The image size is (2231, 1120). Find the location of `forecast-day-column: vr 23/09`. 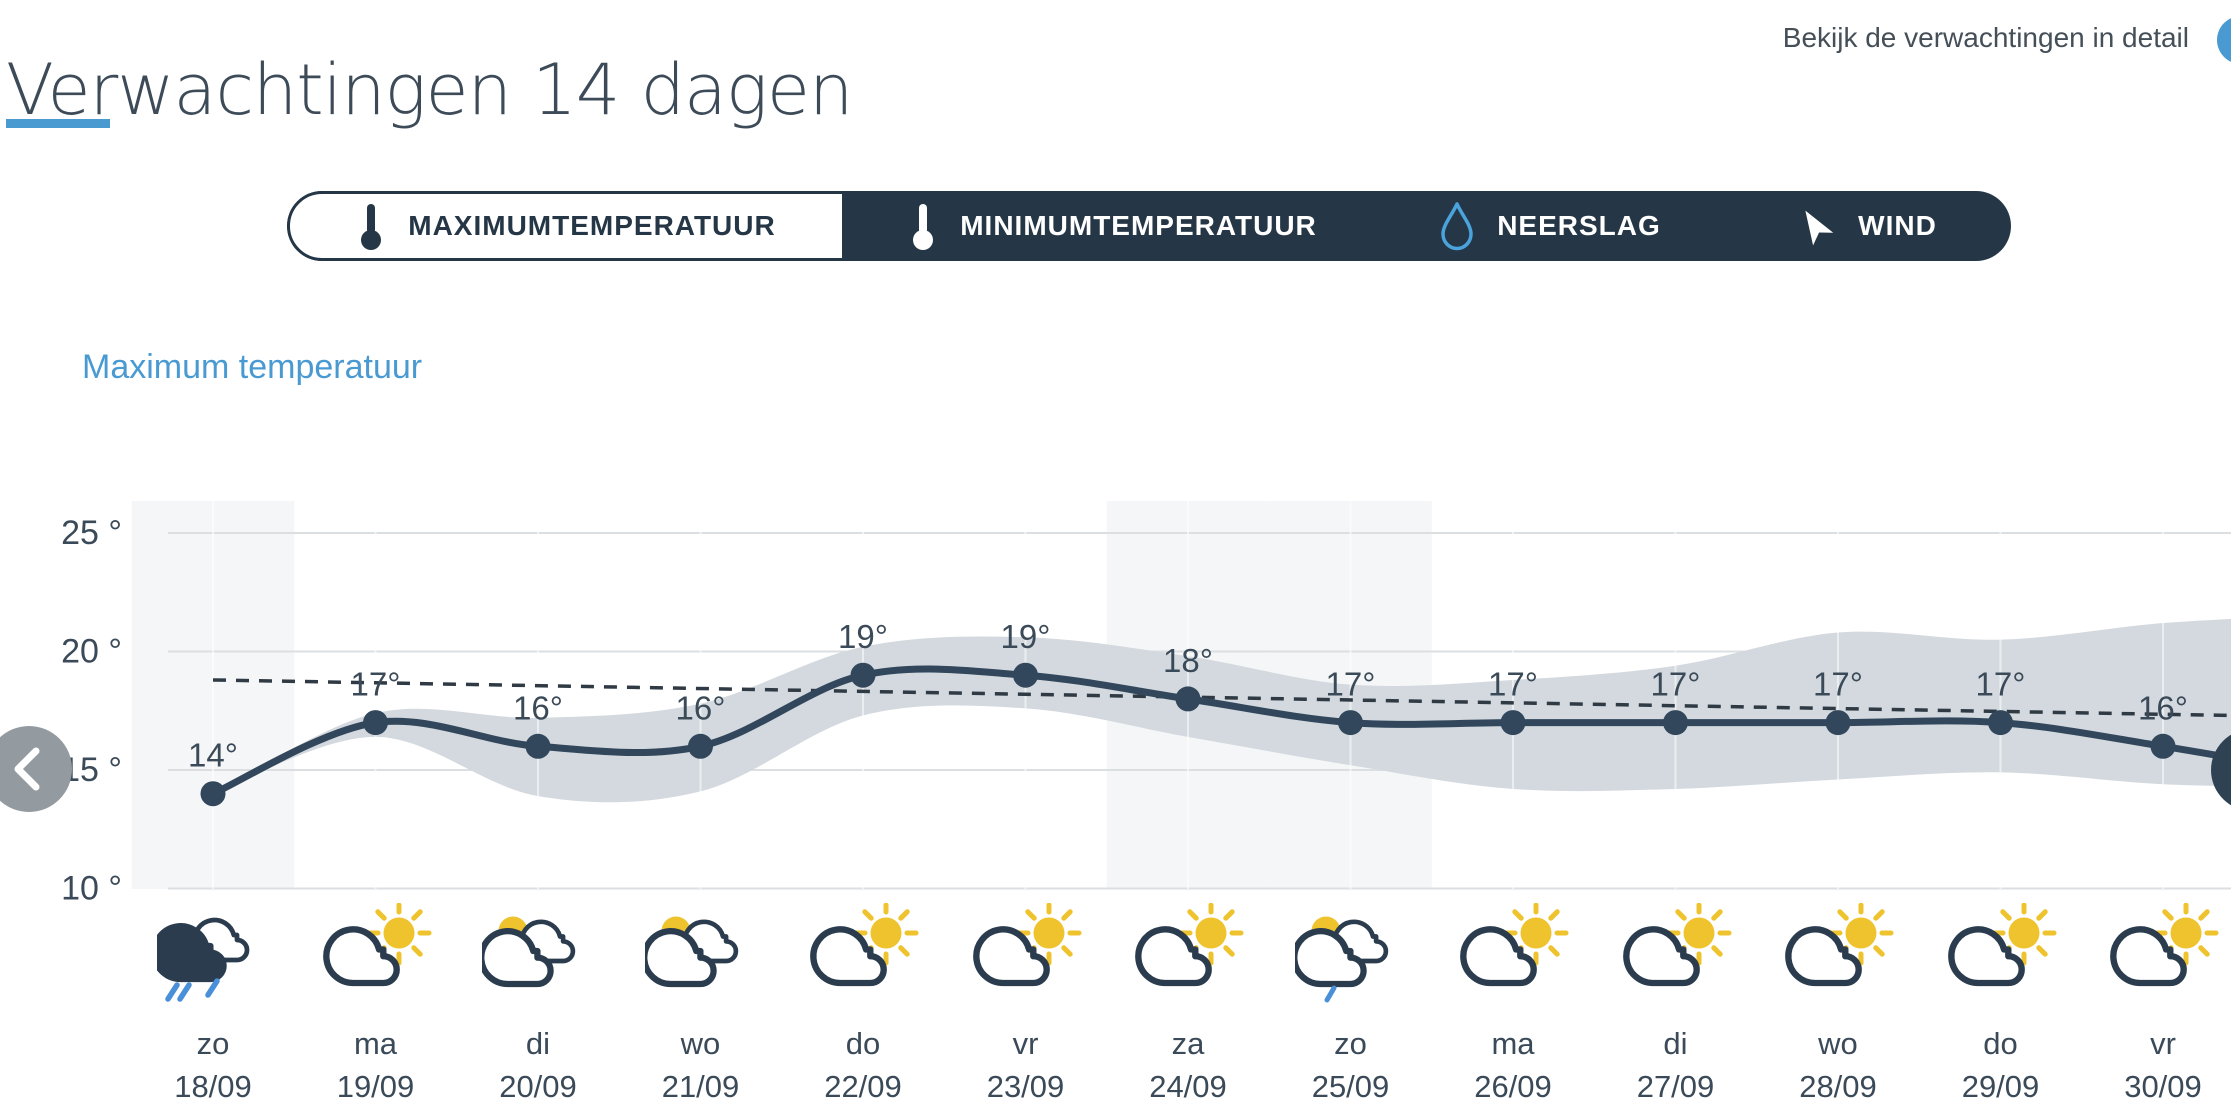

forecast-day-column: vr 23/09 is located at coordinates (1026, 1005).